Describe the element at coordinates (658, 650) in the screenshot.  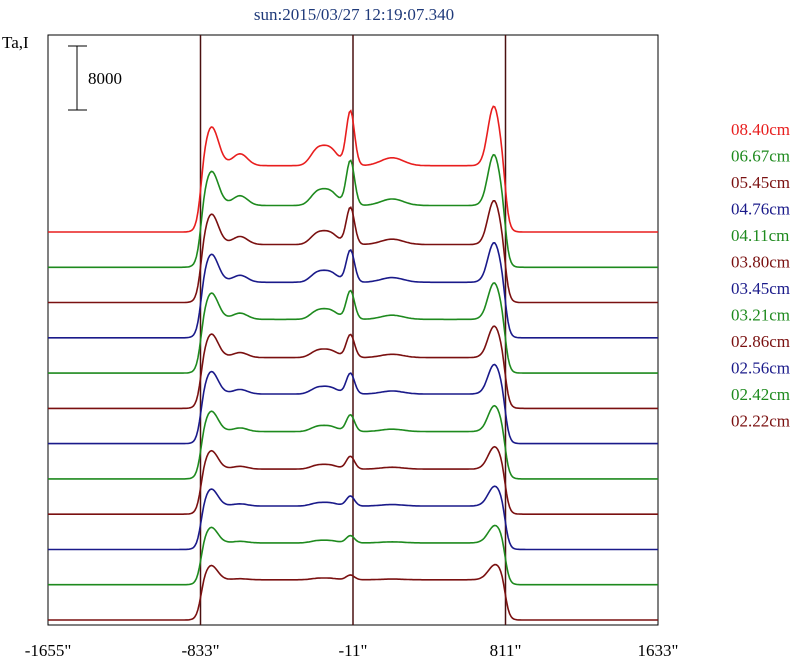
I see `x-tick-label-4: 1633"` at that location.